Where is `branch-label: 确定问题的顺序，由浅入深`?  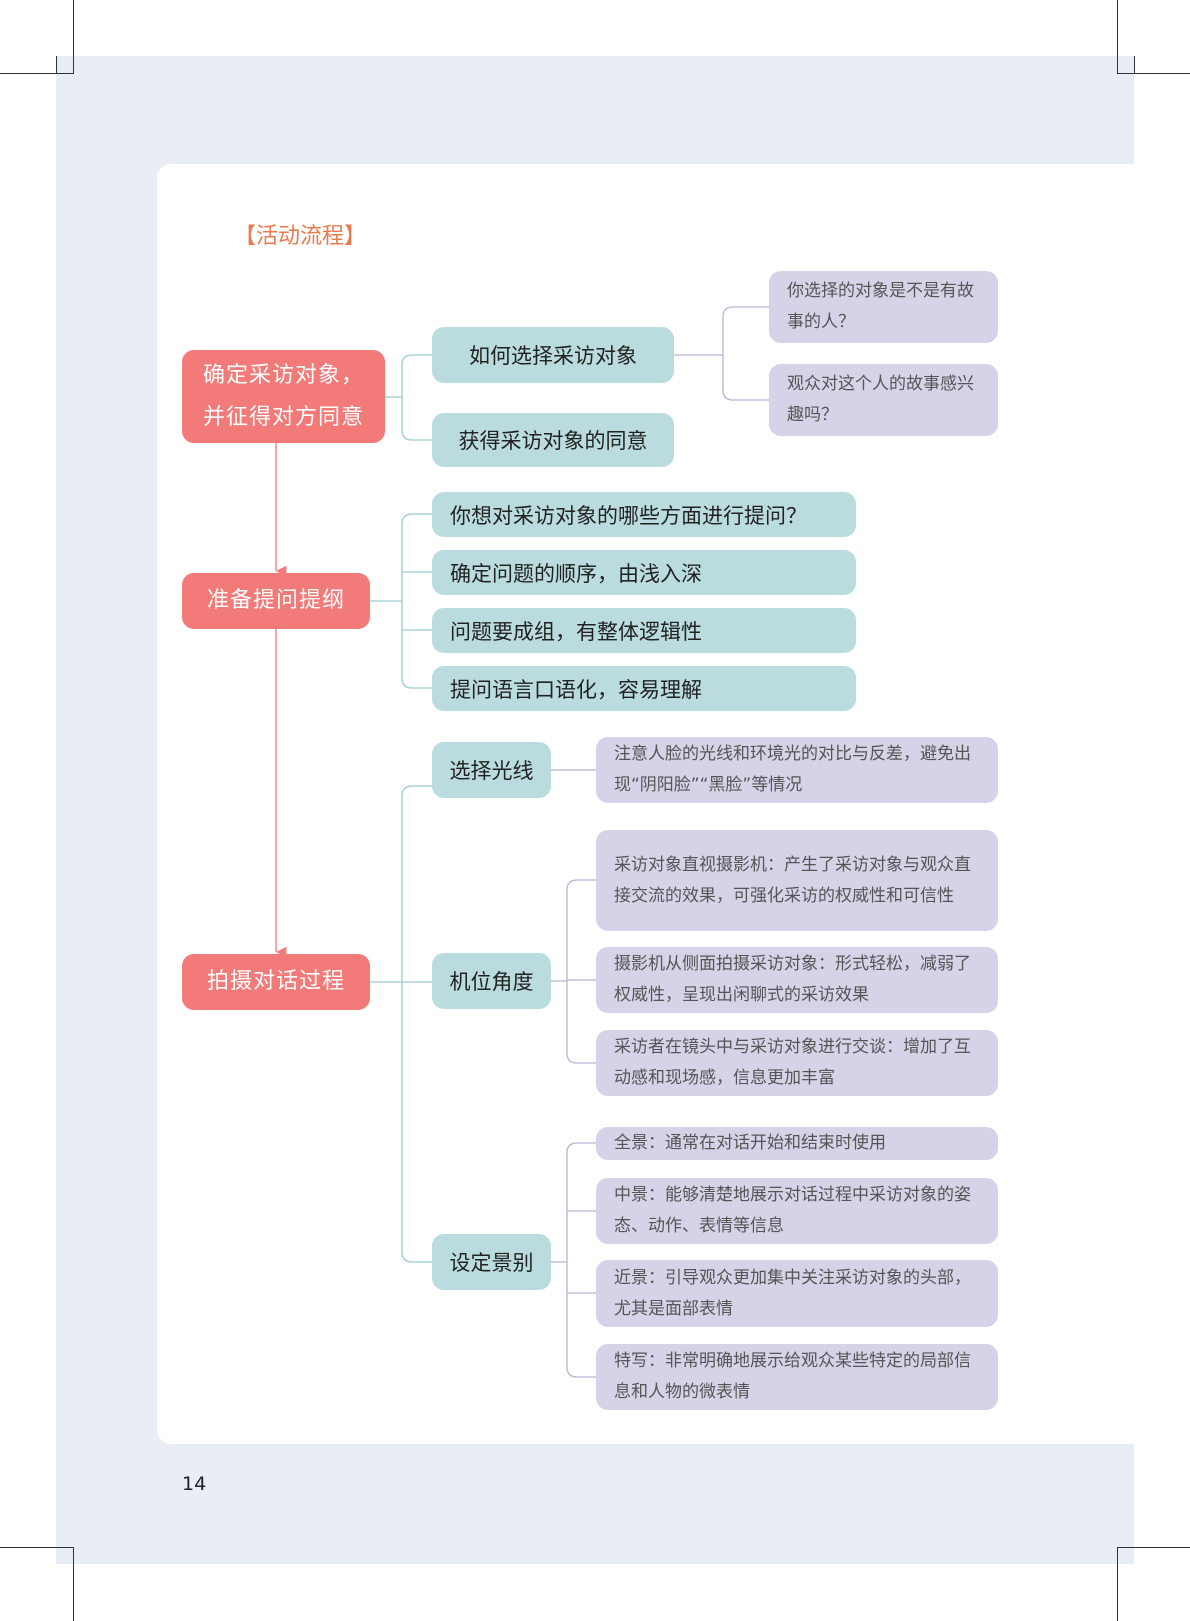 branch-label: 确定问题的顺序，由浅入深 is located at coordinates (576, 573).